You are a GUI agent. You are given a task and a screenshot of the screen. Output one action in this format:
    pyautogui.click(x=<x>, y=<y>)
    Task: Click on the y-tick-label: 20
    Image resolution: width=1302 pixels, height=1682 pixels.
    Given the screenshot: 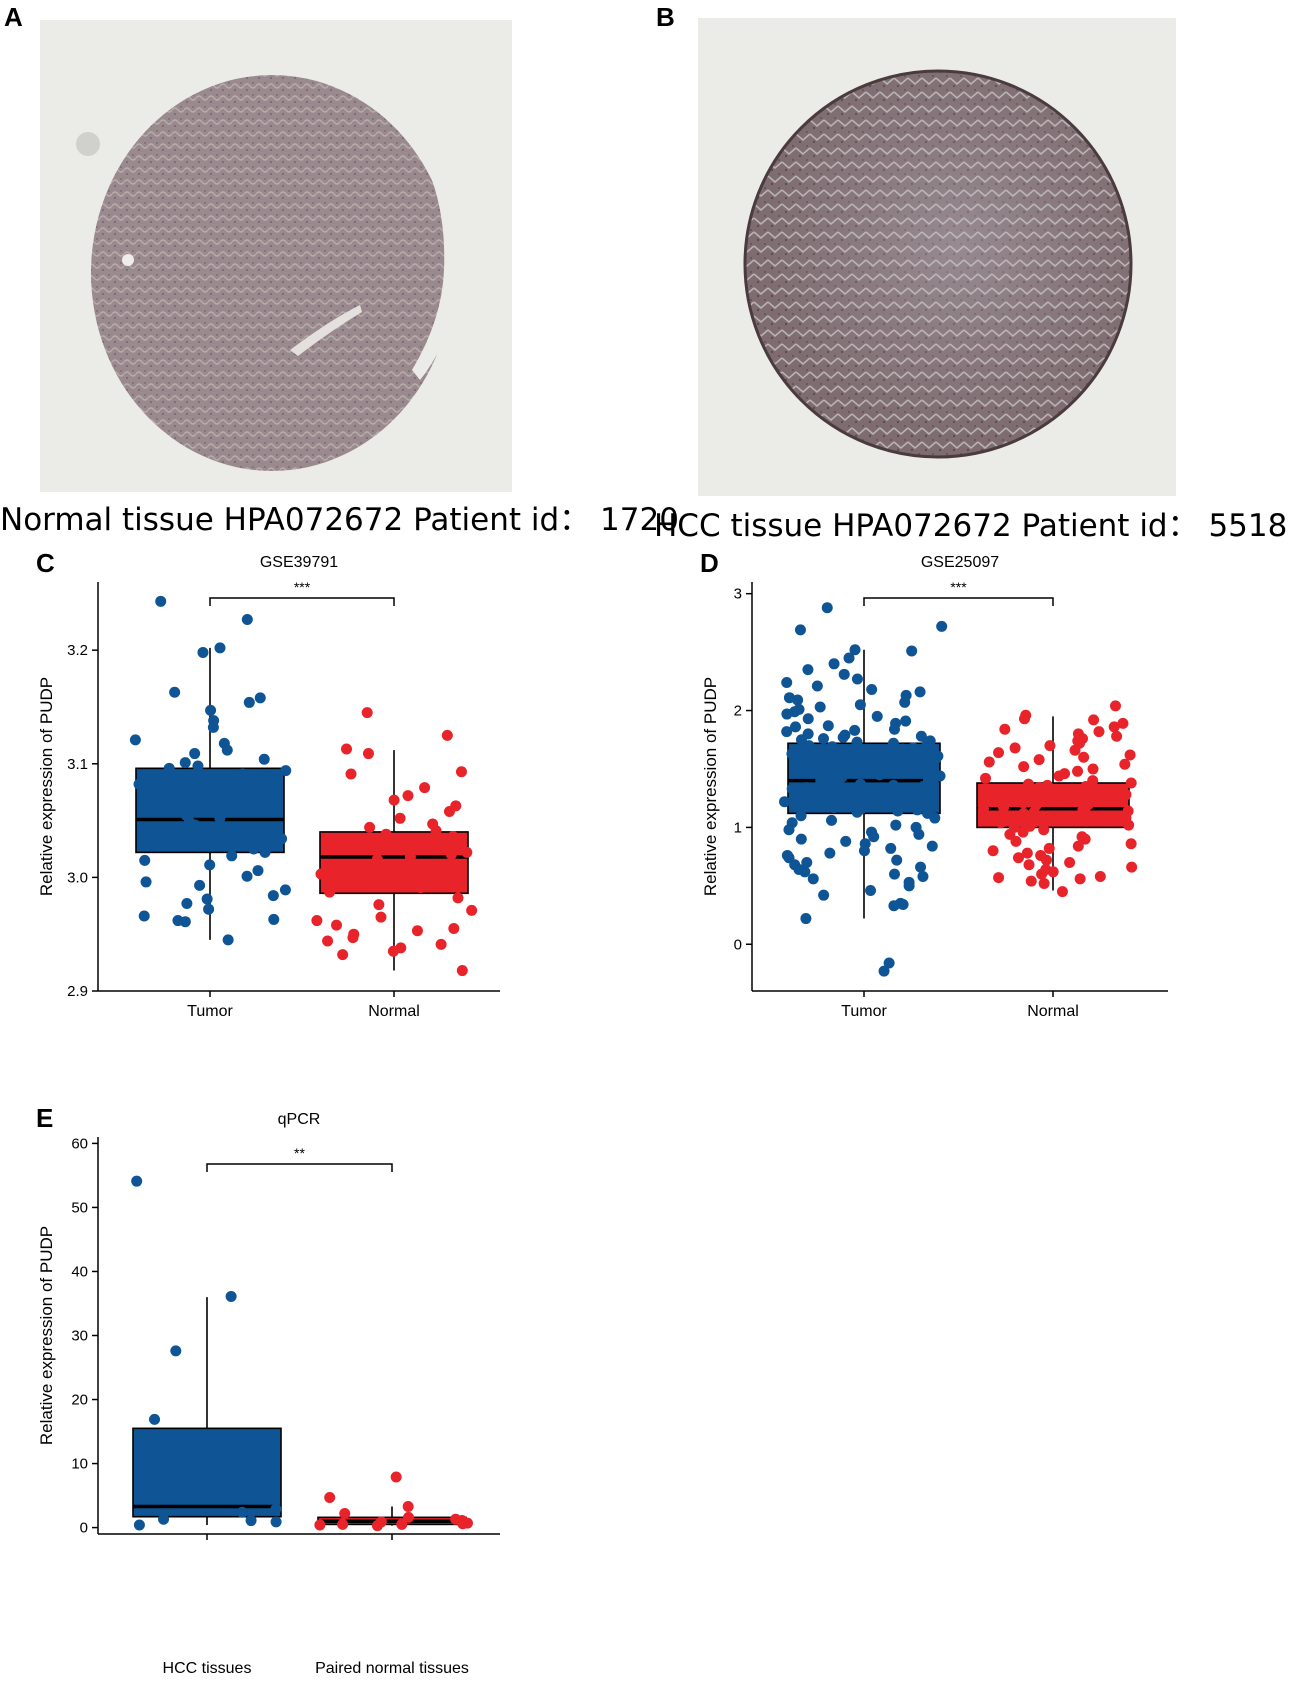 What is the action you would take?
    pyautogui.click(x=79, y=1400)
    